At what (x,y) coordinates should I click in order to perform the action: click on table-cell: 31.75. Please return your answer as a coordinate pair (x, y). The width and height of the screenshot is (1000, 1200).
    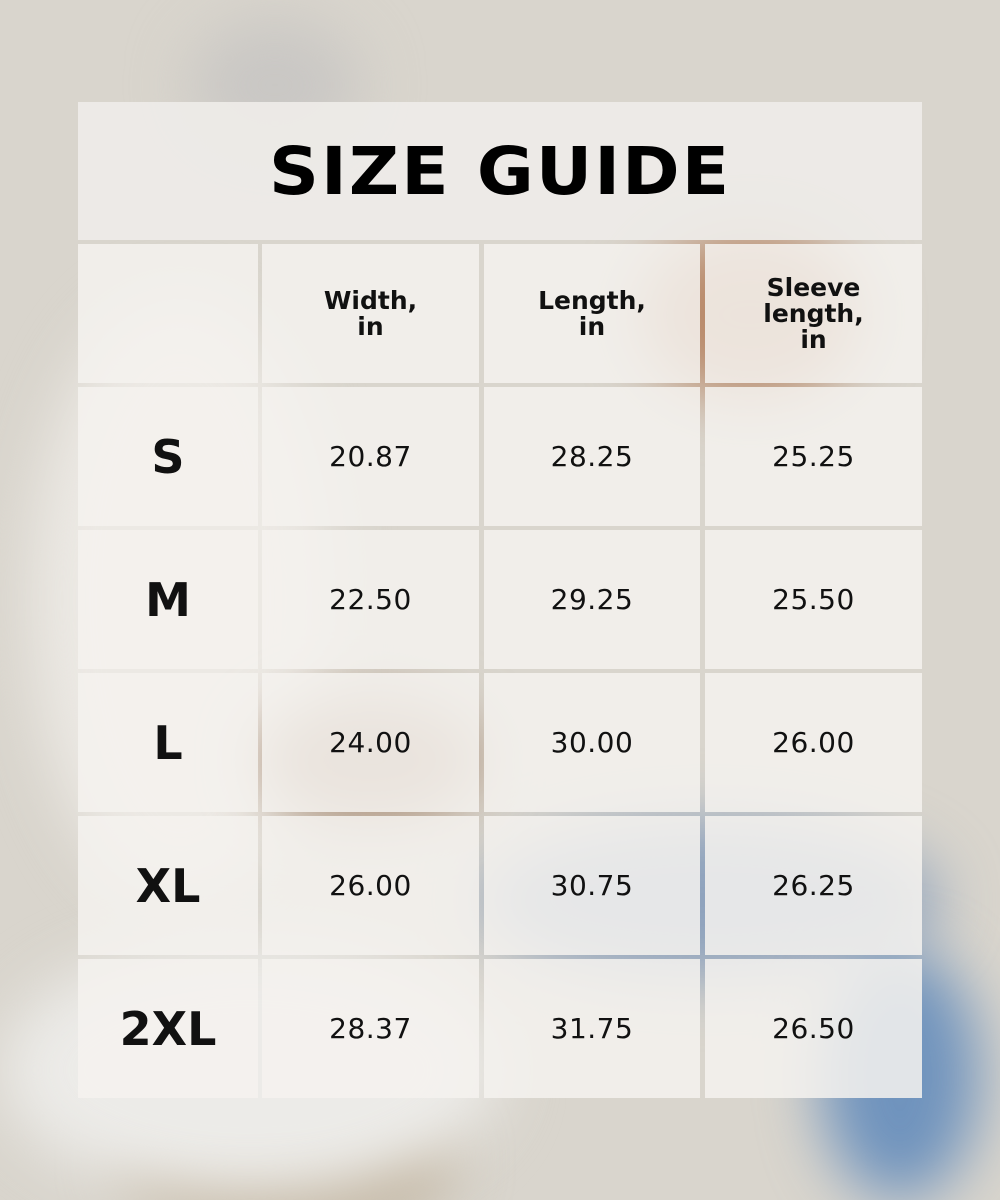
    Looking at the image, I should click on (592, 1028).